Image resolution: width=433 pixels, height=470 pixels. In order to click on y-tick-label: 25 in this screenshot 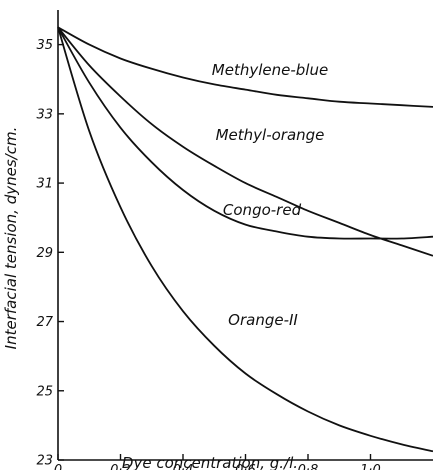, I will do `click(44, 391)`.